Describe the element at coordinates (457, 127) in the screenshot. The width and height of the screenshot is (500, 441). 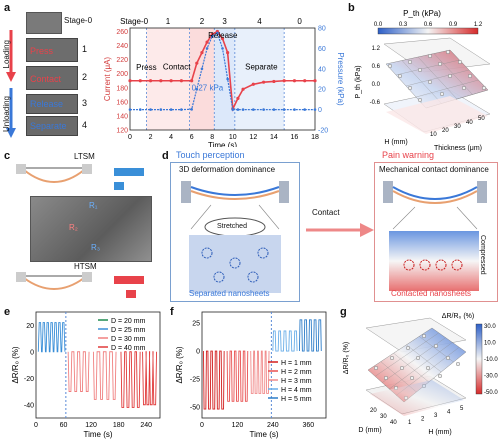
I see `x-tick-label: 30` at that location.